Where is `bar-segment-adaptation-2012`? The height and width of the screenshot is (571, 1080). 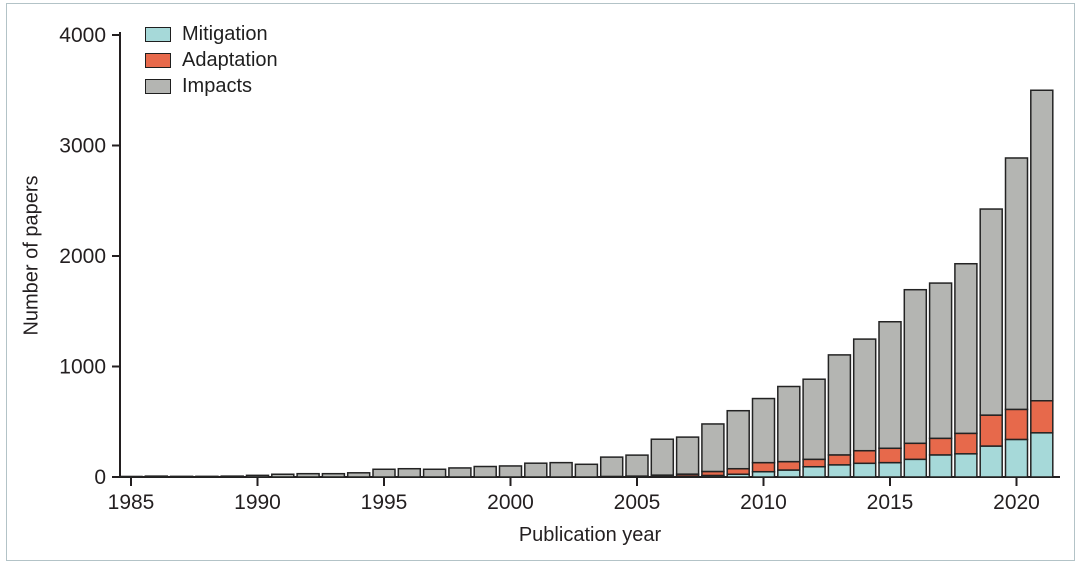
bar-segment-adaptation-2012 is located at coordinates (814, 463).